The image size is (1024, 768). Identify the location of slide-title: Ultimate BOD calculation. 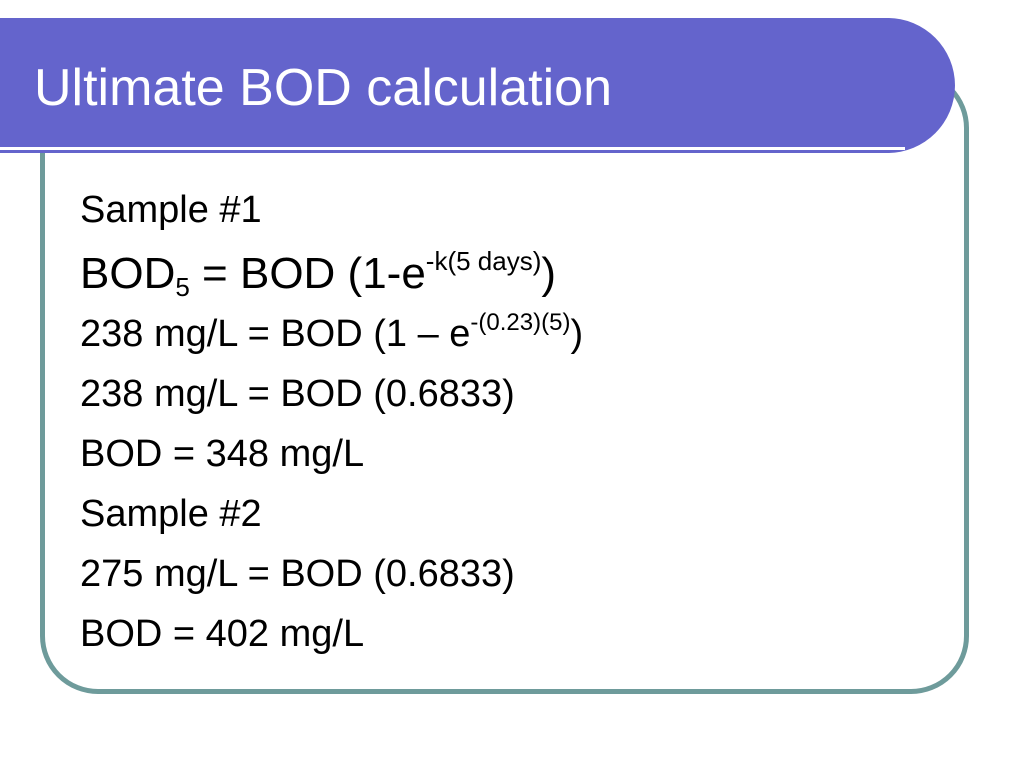
(323, 88).